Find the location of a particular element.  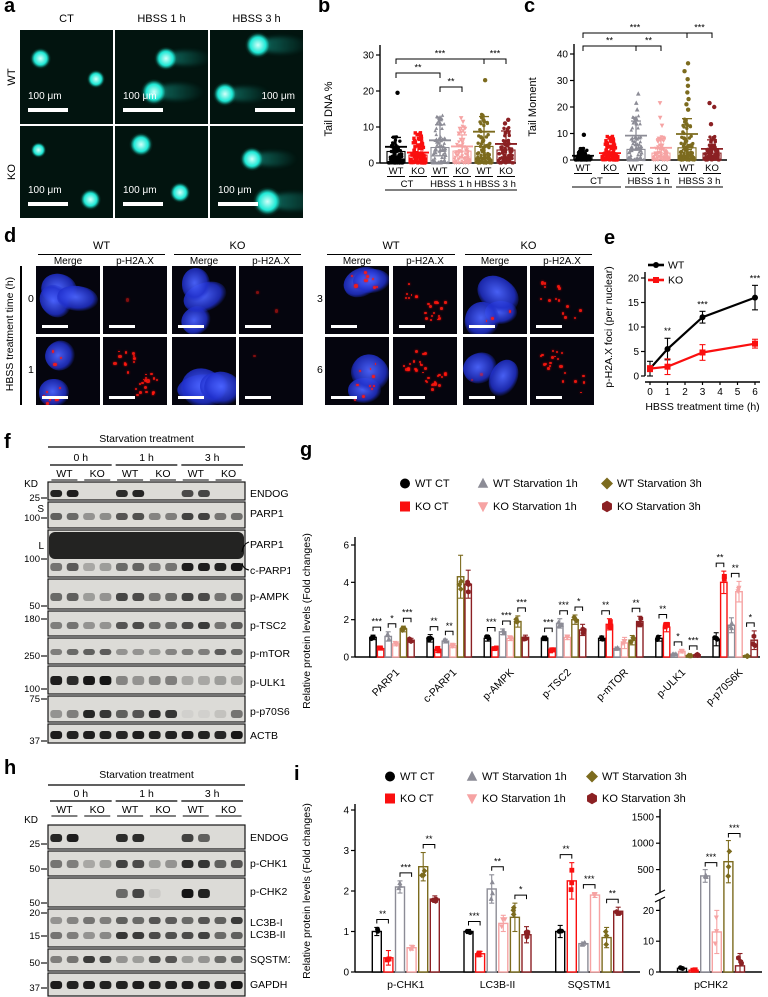

svg-text: c-PARP1 is located at coordinates (440, 686).